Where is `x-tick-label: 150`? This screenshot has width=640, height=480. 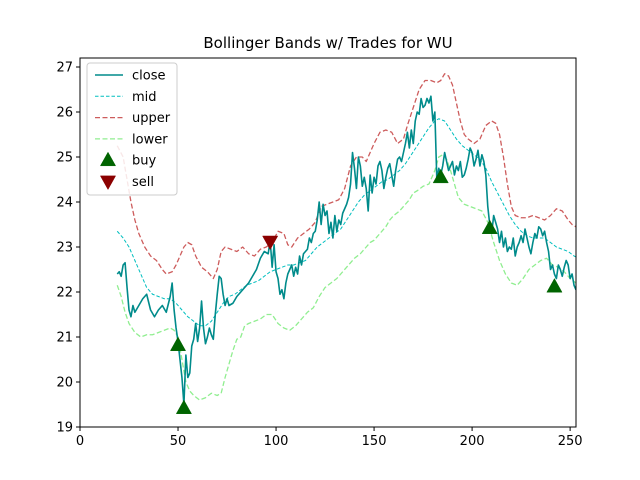
x-tick-label: 150 is located at coordinates (374, 441).